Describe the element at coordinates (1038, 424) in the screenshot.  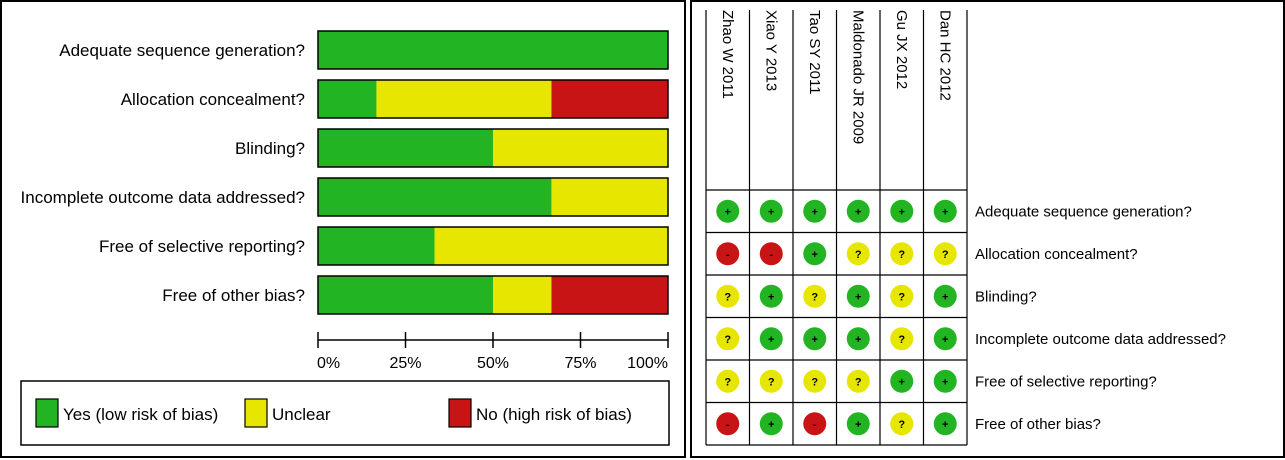
I see `domain-label: Free of other bias?` at that location.